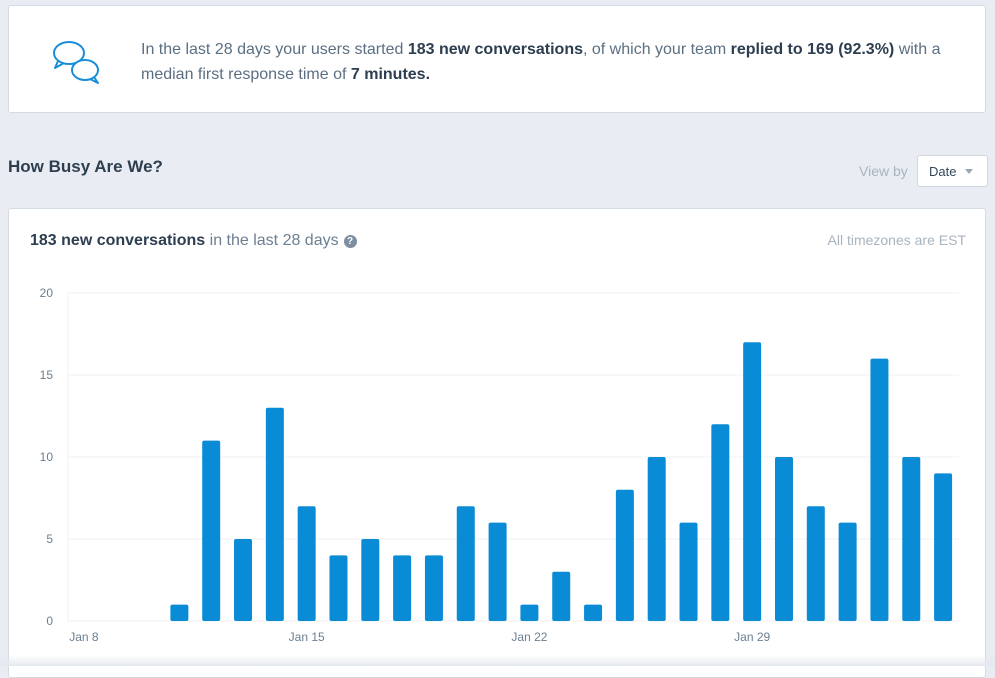  Describe the element at coordinates (272, 240) in the screenshot. I see `chart-title-suffix: in the last 28 days` at that location.